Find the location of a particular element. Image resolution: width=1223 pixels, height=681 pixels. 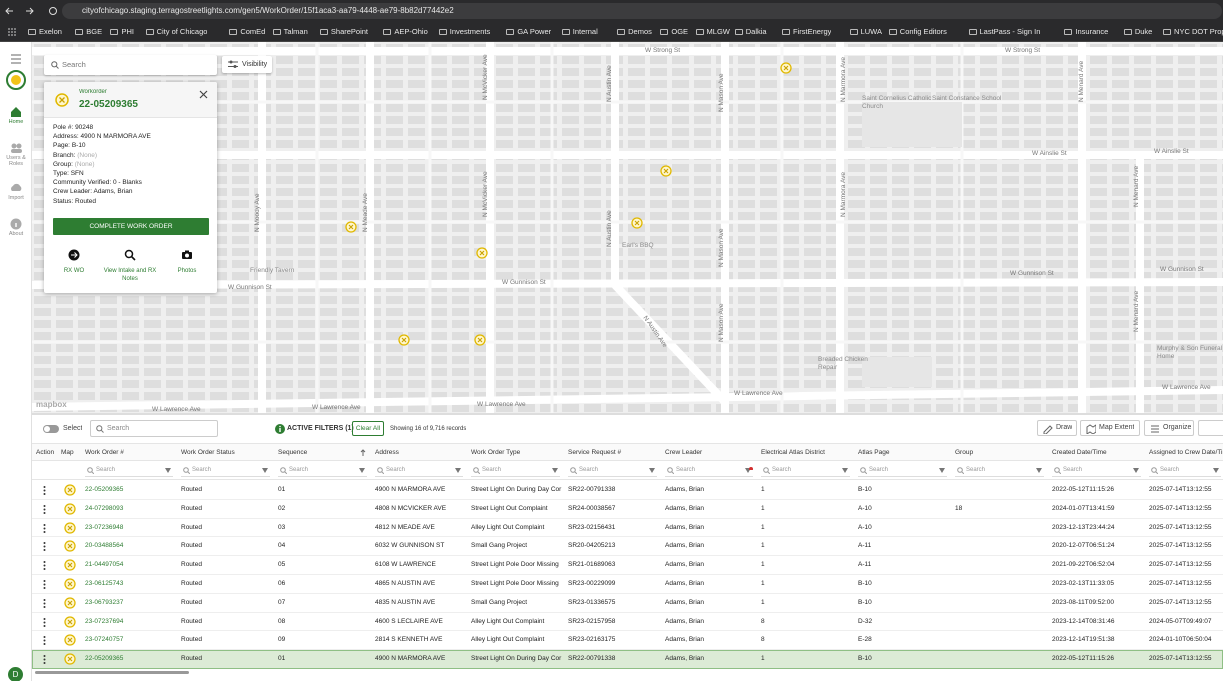

work-order-link: 23-07240757 is located at coordinates (130, 640).